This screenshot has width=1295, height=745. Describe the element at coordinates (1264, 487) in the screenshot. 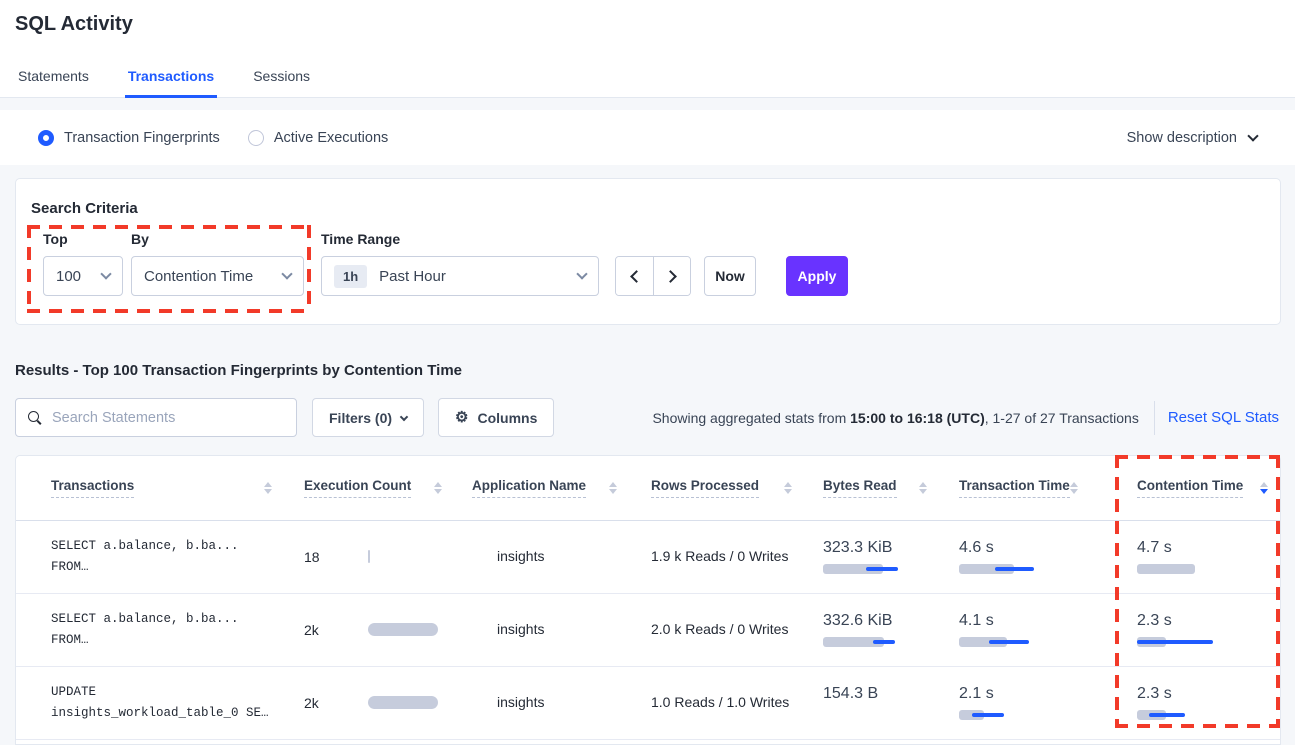

I see `sort-toggle-active` at that location.